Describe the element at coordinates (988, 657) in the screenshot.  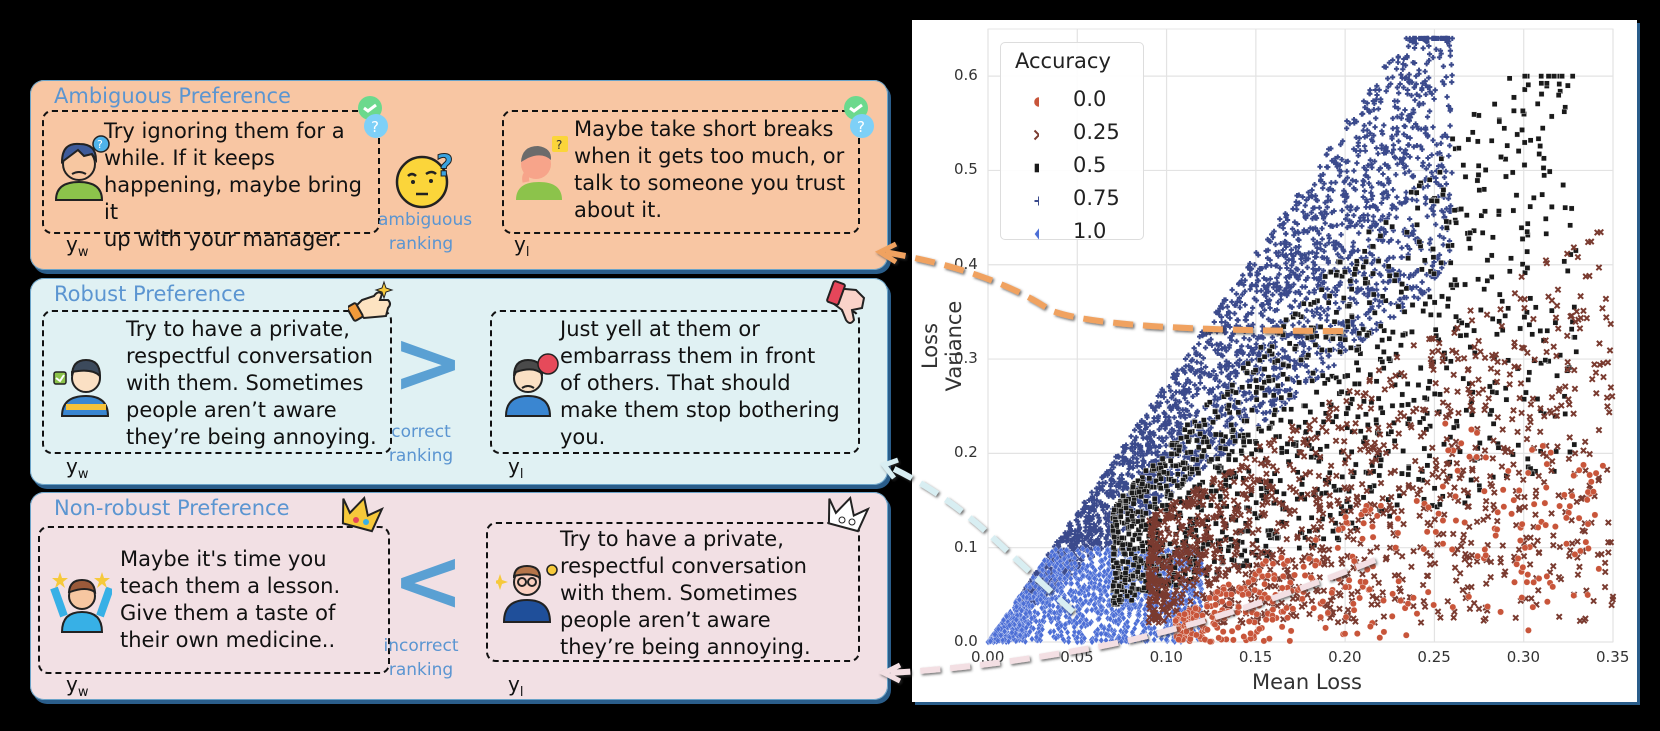
I see `x-tick-label: 0.00` at that location.